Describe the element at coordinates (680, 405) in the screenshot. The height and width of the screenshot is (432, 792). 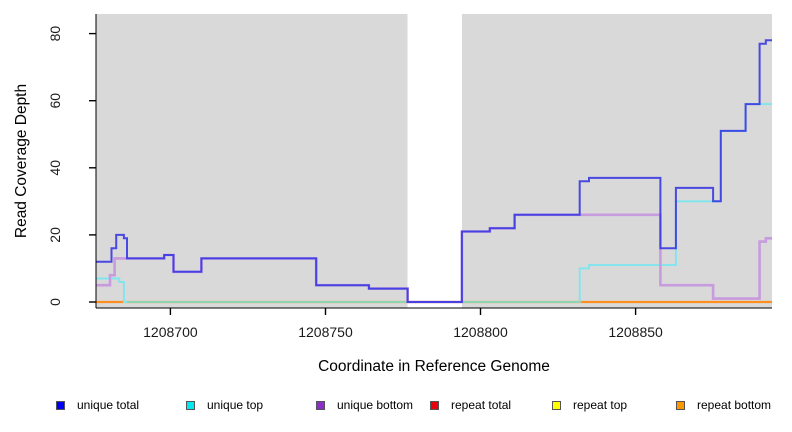
I see `legend-swatch-repeat-bottom` at that location.